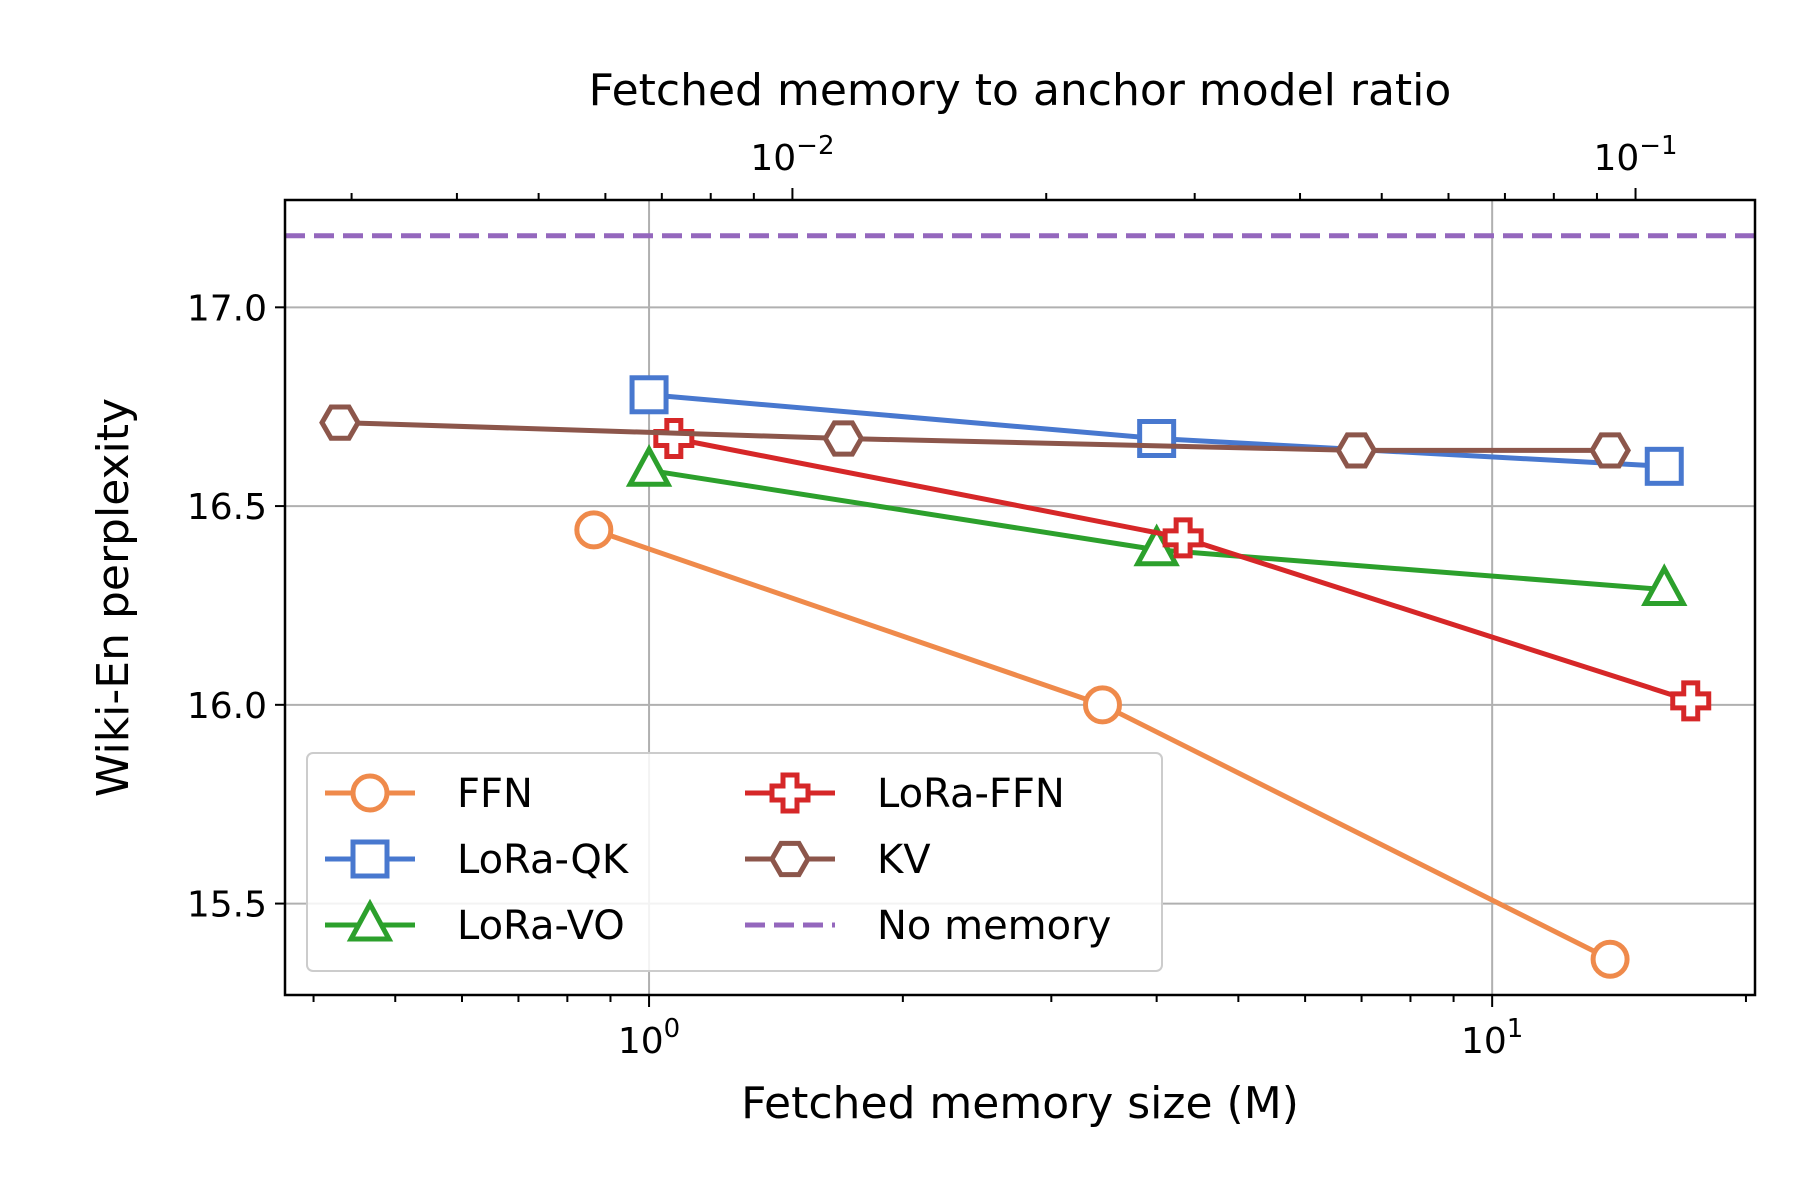 Image resolution: width=1800 pixels, height=1200 pixels. I want to click on y-tick-label: 17.0, so click(227, 308).